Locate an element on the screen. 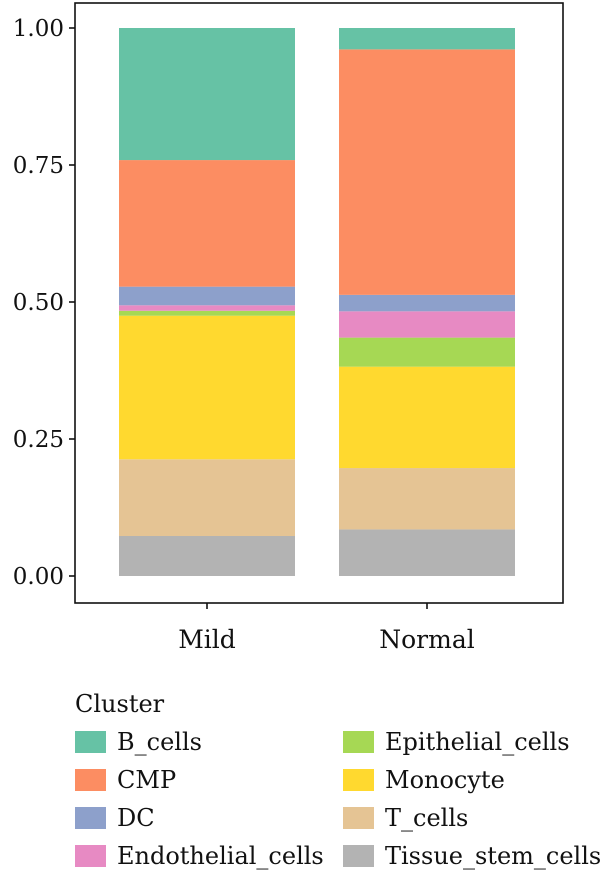 Image resolution: width=600 pixels, height=882 pixels. bar-segment-normal-b-cells is located at coordinates (427, 39).